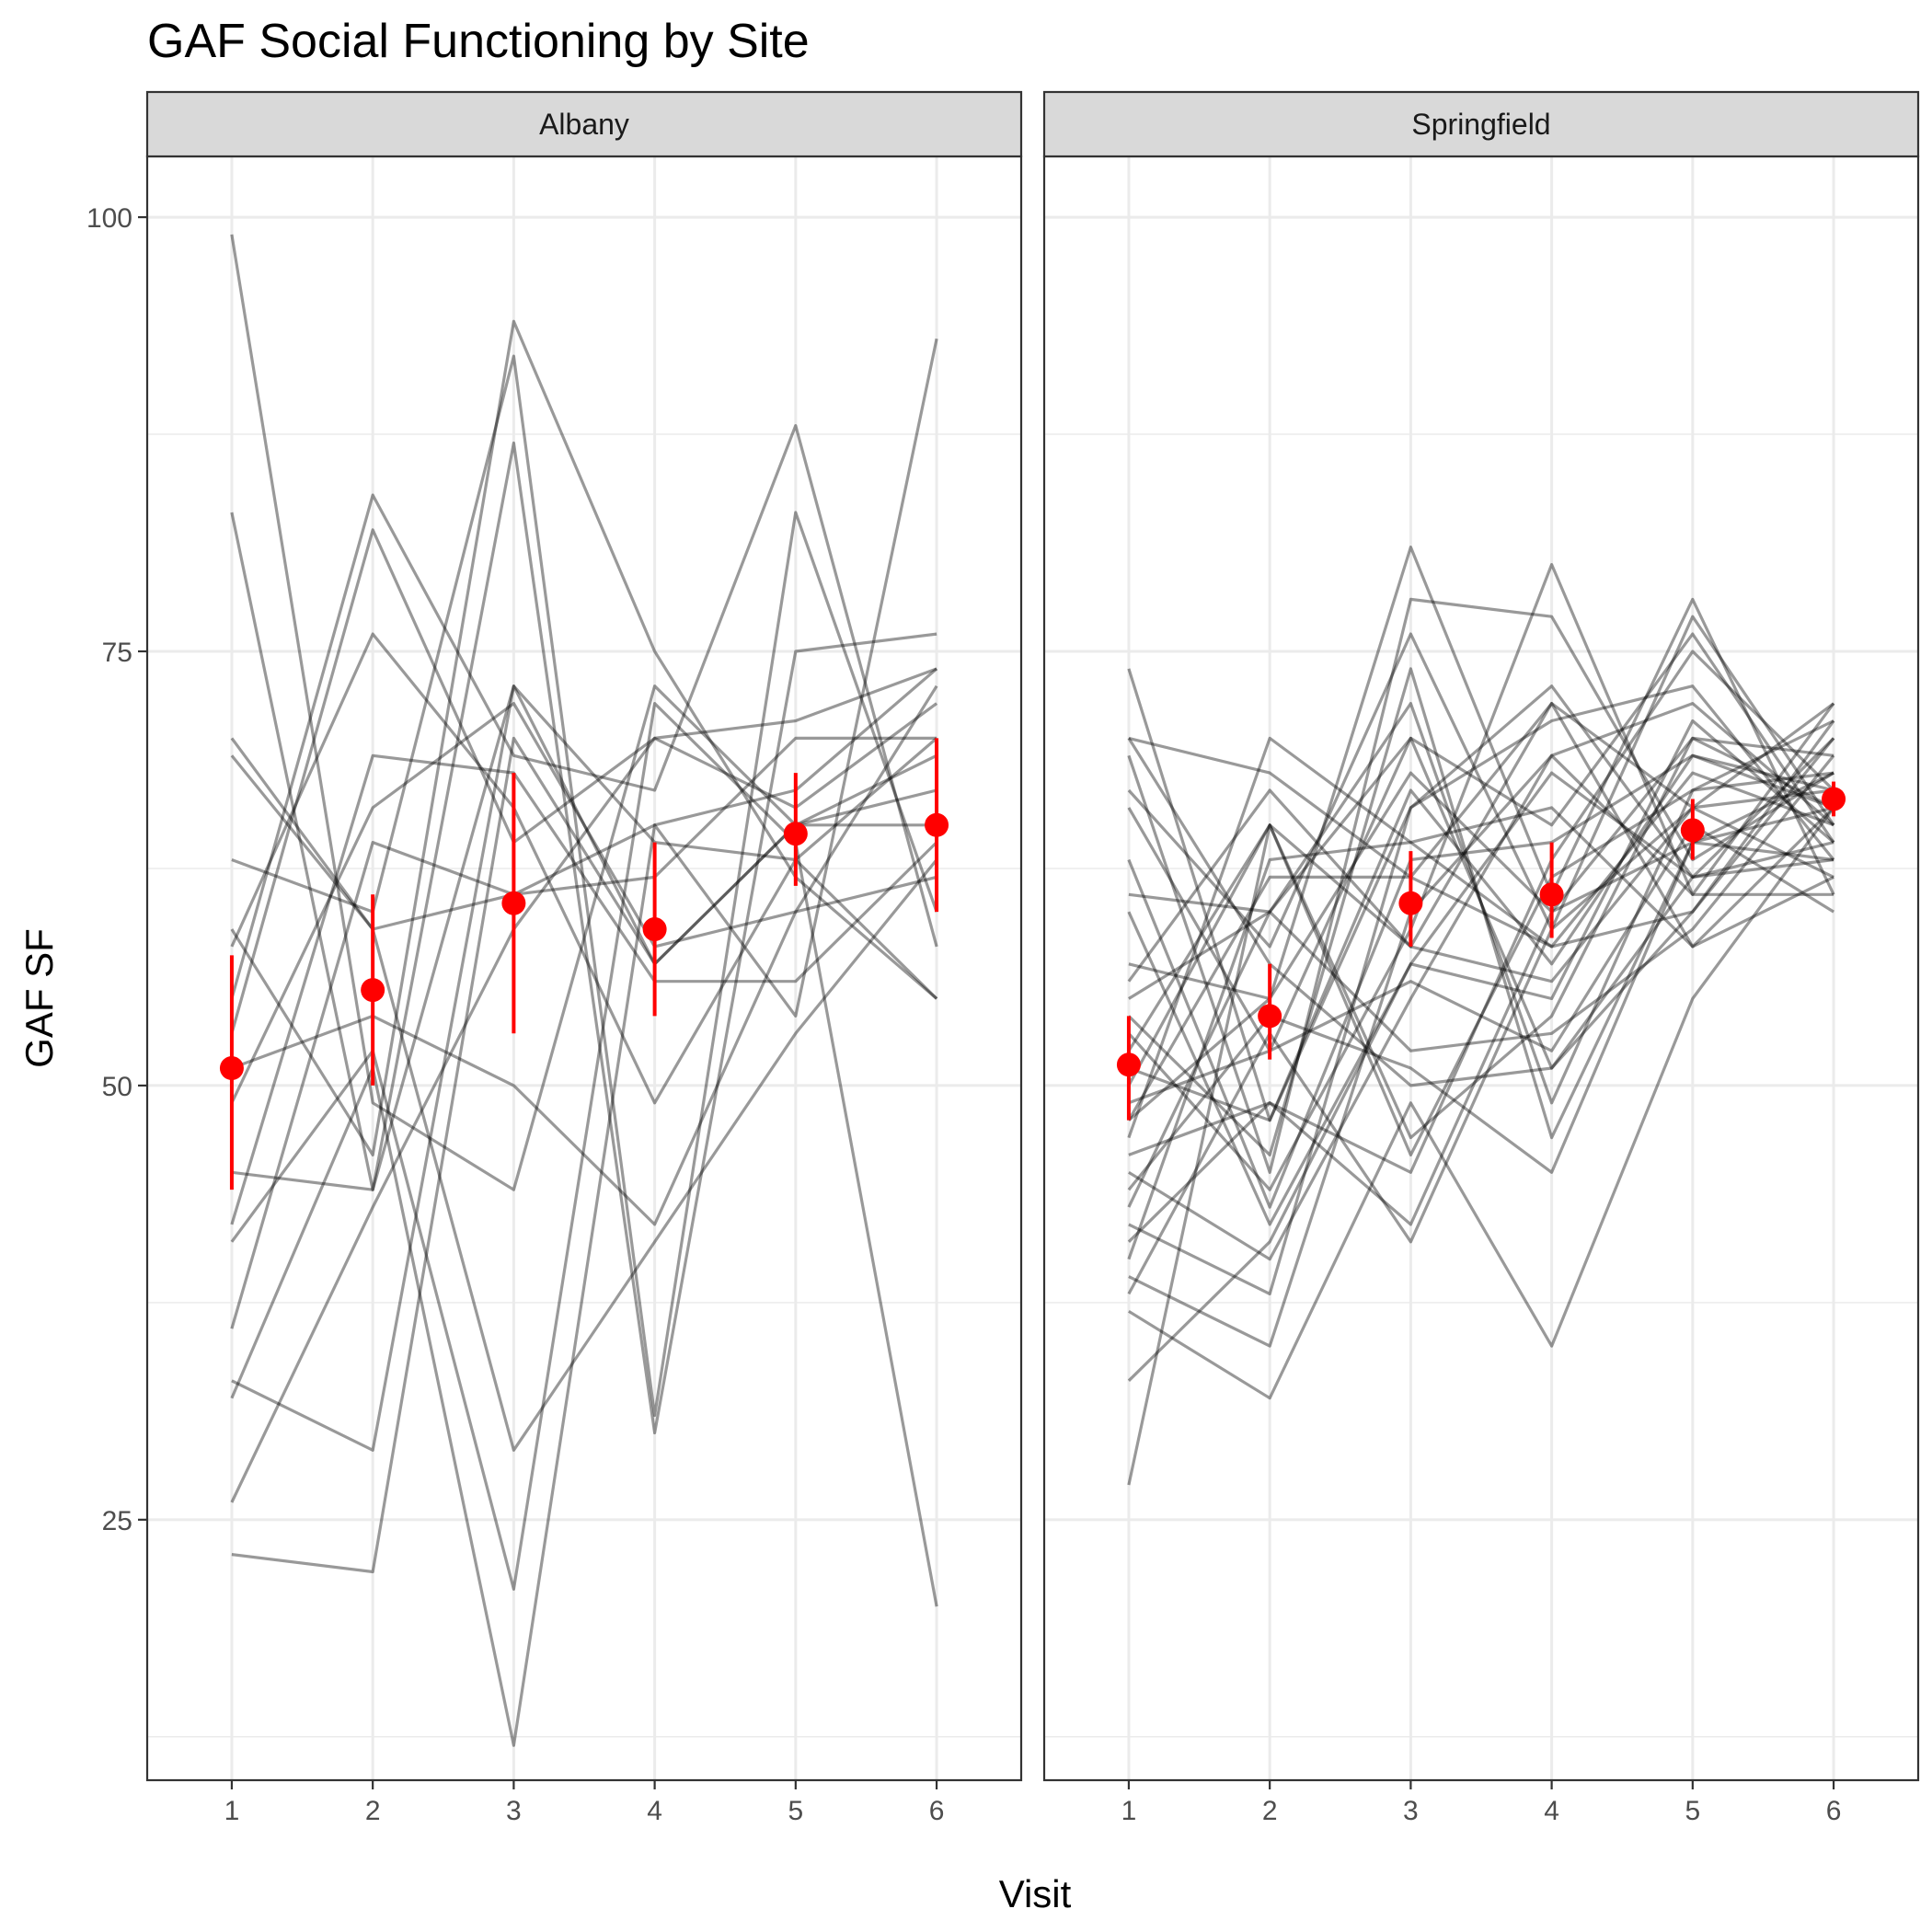 The width and height of the screenshot is (1932, 1932). Describe the element at coordinates (117, 1521) in the screenshot. I see `y-tick-label: 25` at that location.